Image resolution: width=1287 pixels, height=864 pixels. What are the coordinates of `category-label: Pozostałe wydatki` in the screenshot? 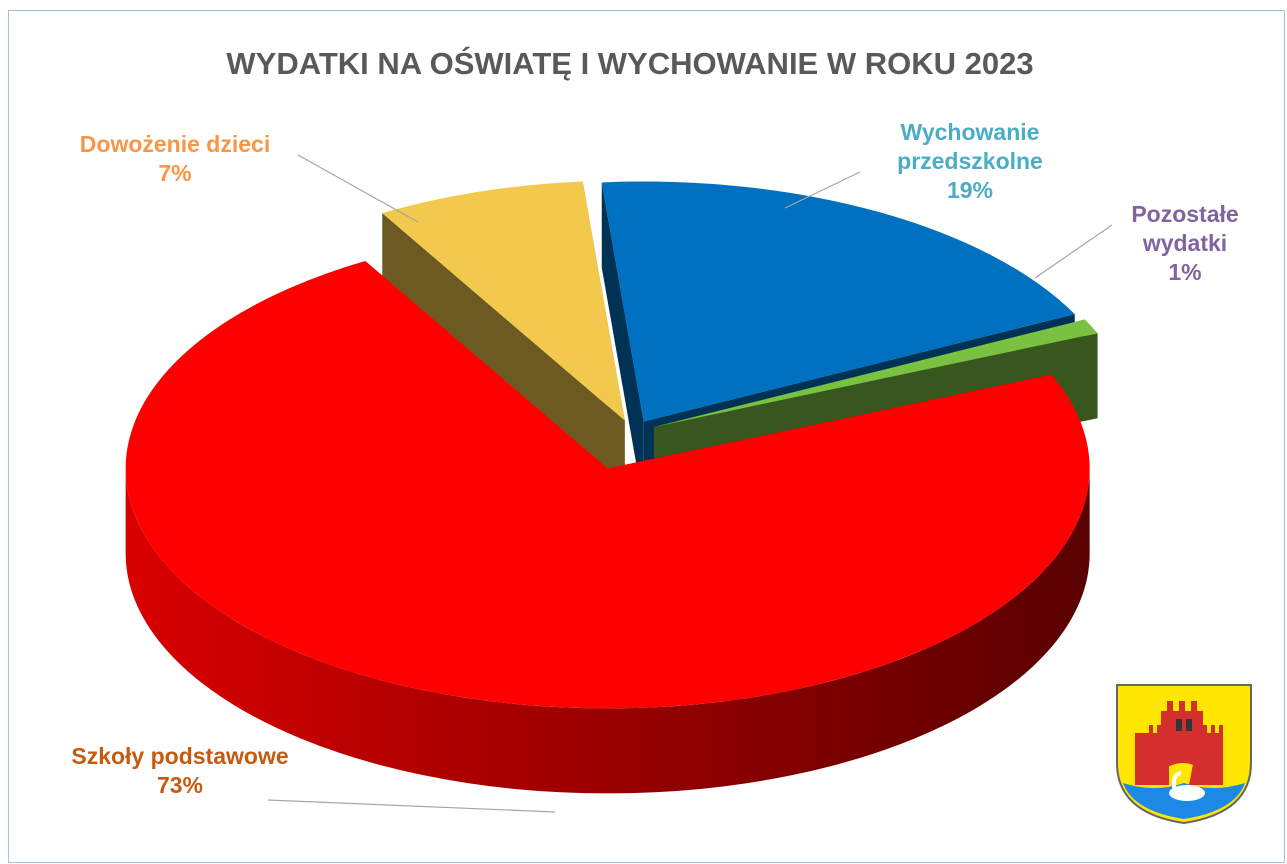 It's located at (1185, 228).